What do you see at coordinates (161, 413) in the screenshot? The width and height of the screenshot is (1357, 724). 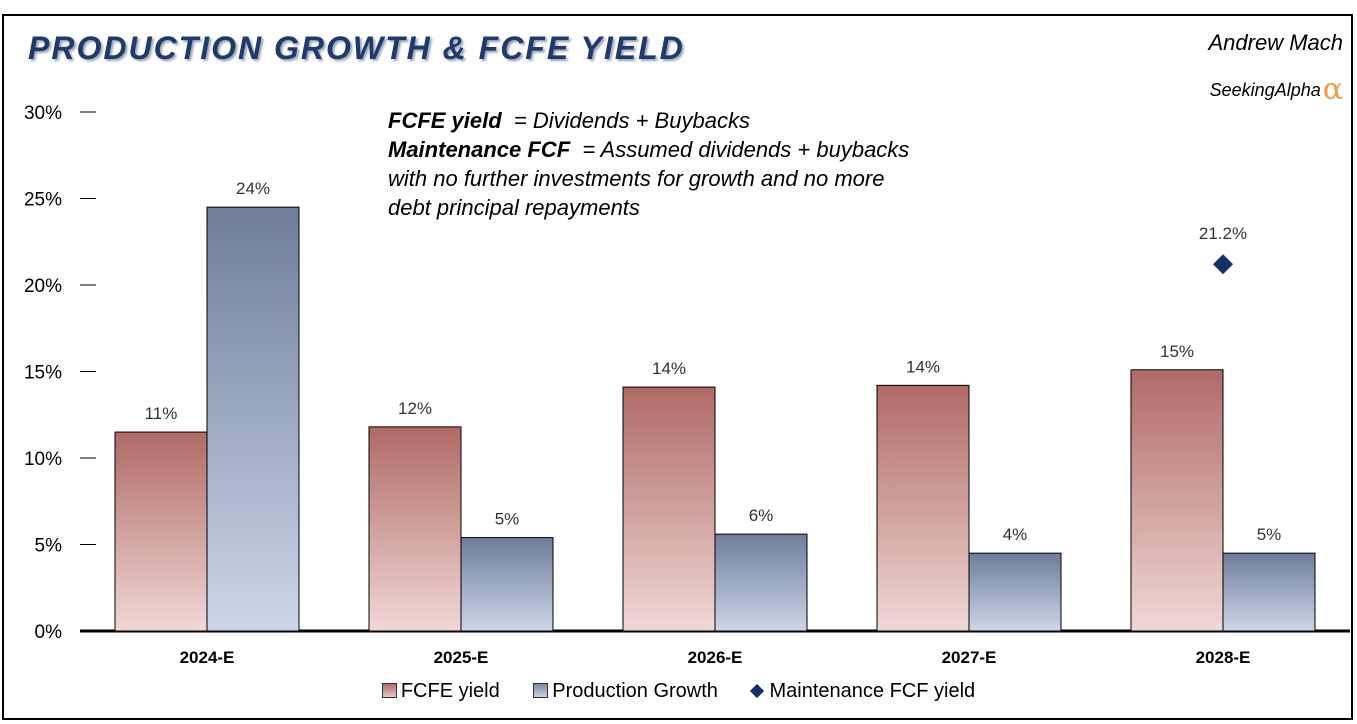 I see `data-label: 11%` at bounding box center [161, 413].